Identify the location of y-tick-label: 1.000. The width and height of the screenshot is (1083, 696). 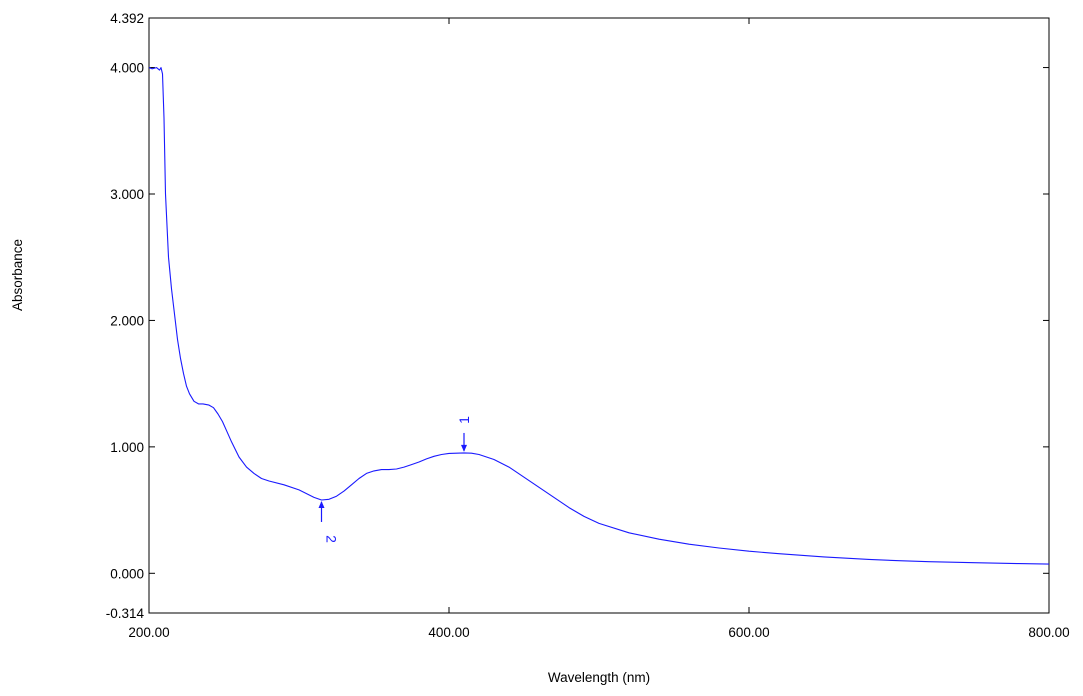
(127, 447).